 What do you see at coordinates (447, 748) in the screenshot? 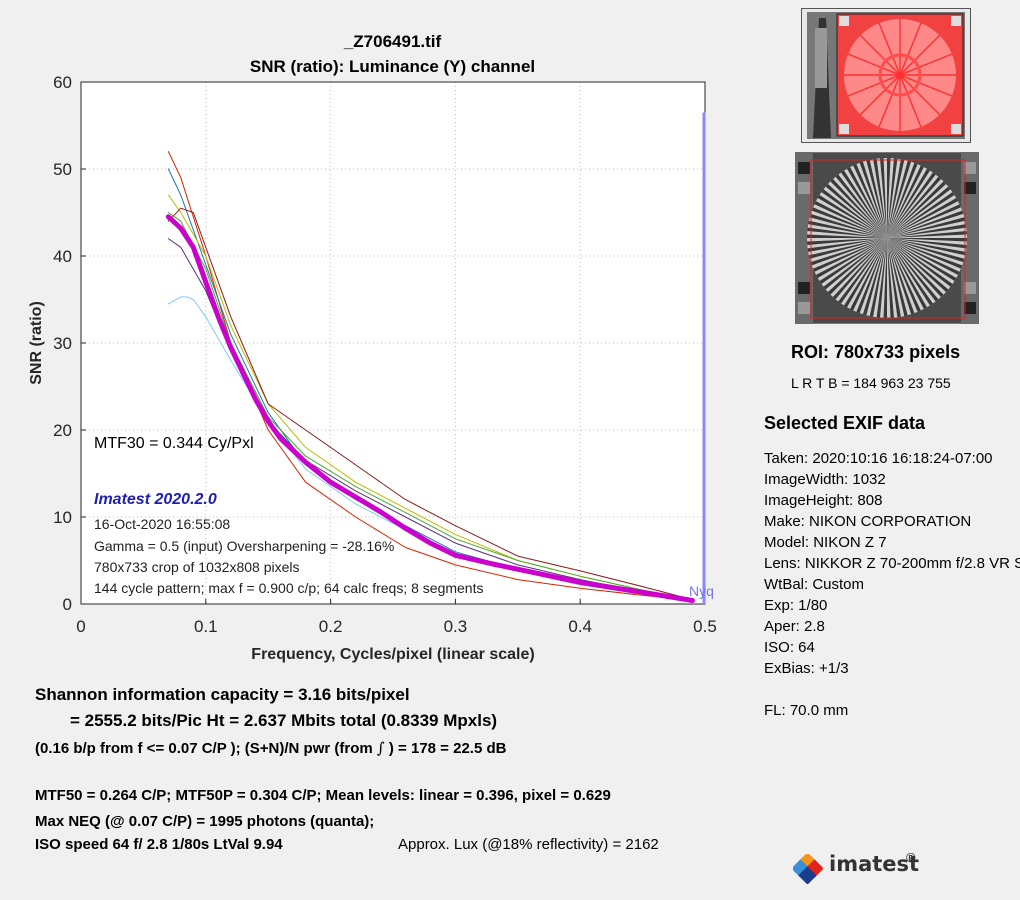
I see `shannon-line-3-end: ) = 178 = 22.5 dB` at bounding box center [447, 748].